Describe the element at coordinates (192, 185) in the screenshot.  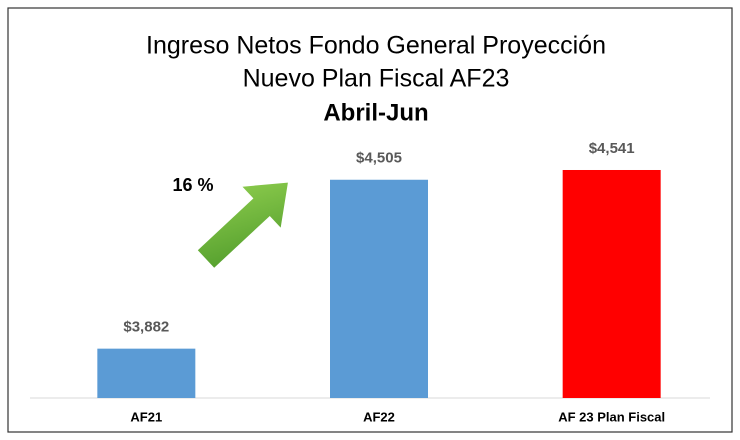
I see `annotation: 16 %` at that location.